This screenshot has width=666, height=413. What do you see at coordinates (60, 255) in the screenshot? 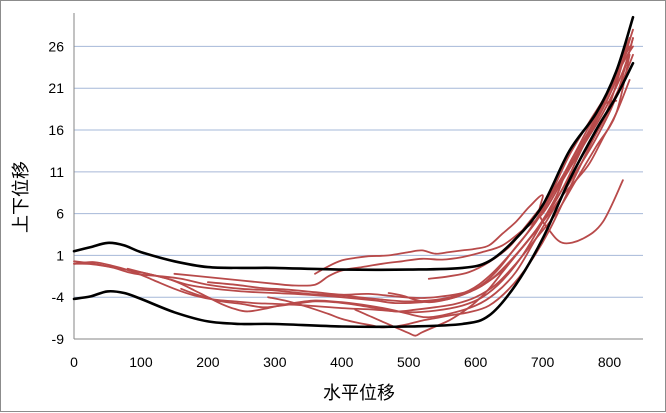
I see `y-tick-label: 1` at bounding box center [60, 255].